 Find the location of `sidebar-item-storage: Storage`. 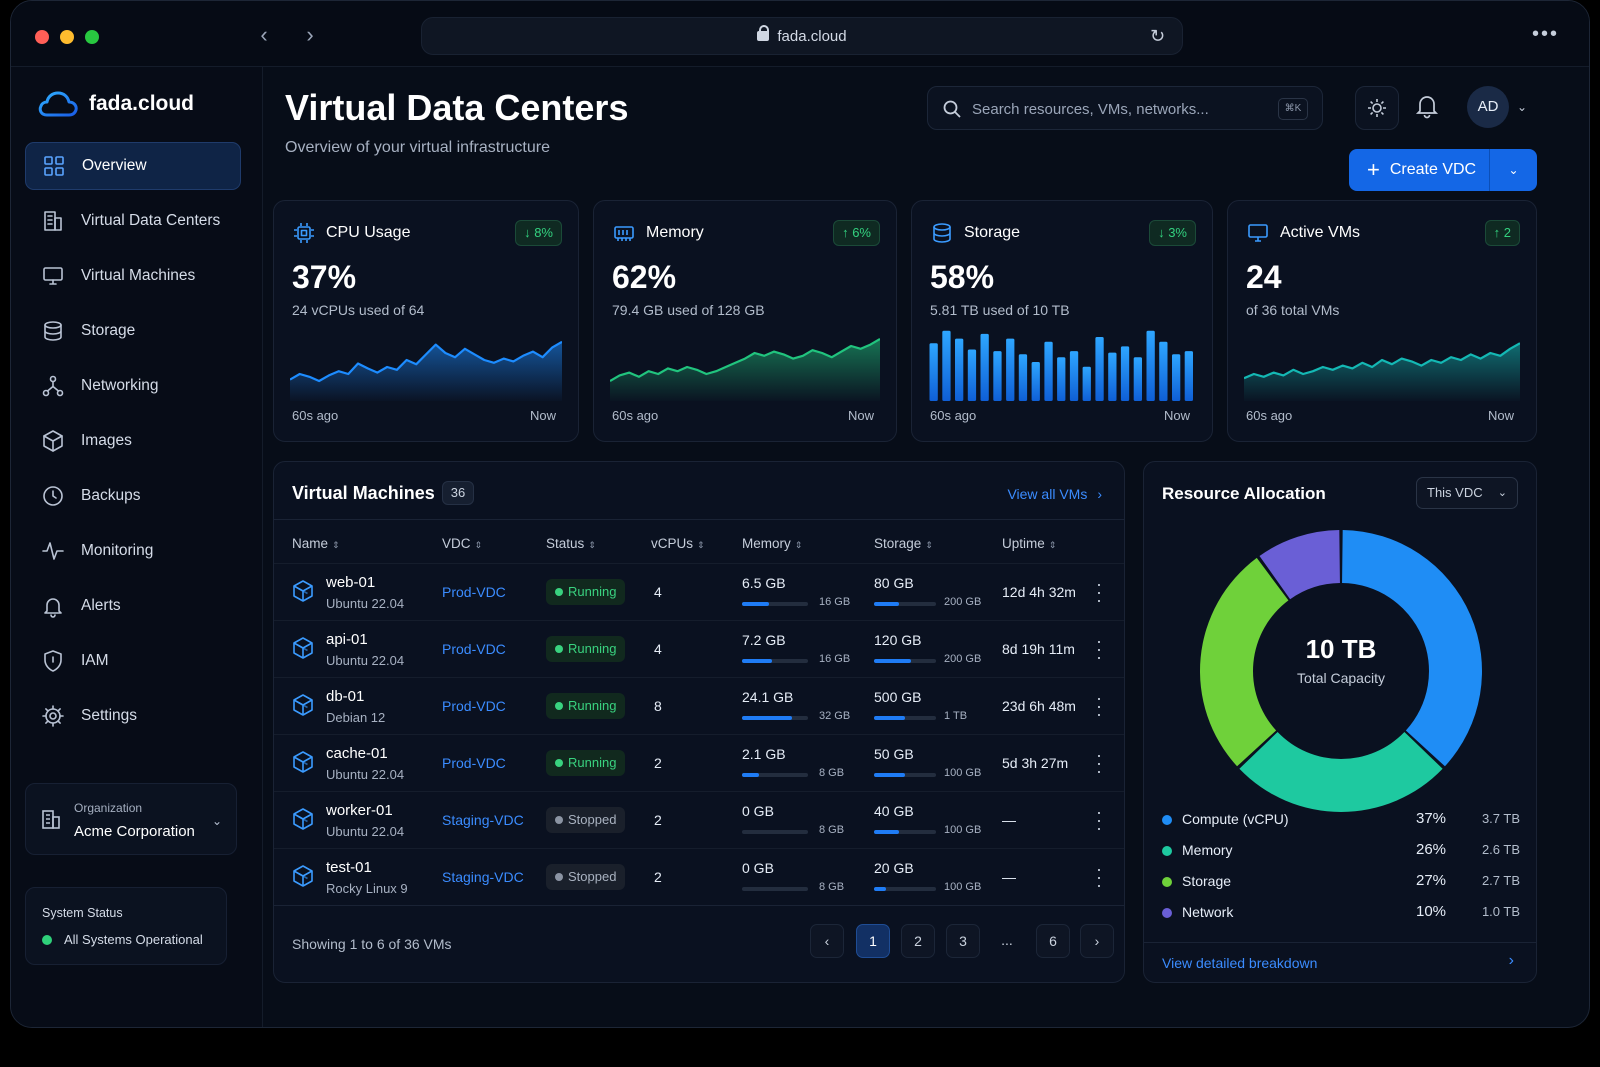

sidebar-item-storage: Storage is located at coordinates (133, 331).